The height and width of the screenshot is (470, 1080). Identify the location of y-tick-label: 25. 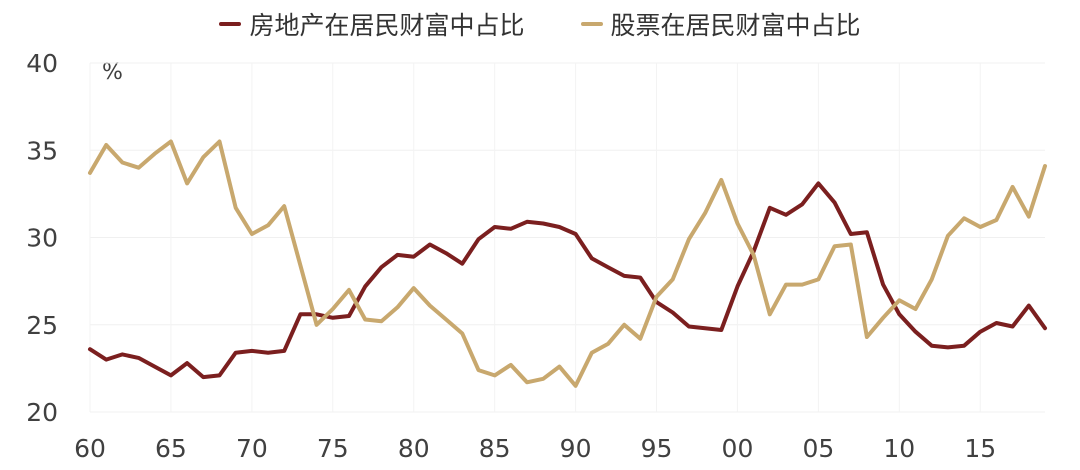
(42, 325).